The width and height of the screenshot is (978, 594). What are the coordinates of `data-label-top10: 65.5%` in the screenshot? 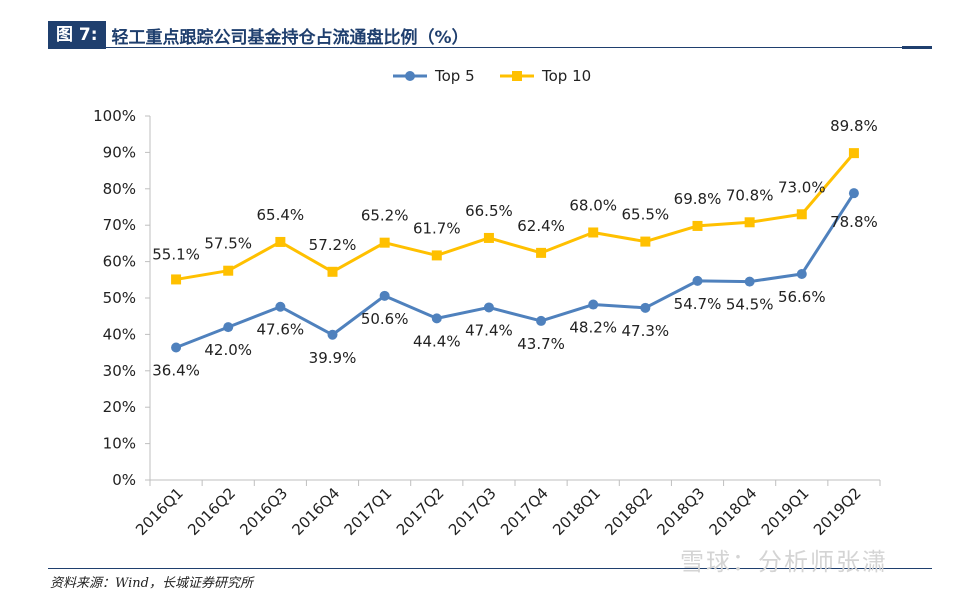 It's located at (646, 215).